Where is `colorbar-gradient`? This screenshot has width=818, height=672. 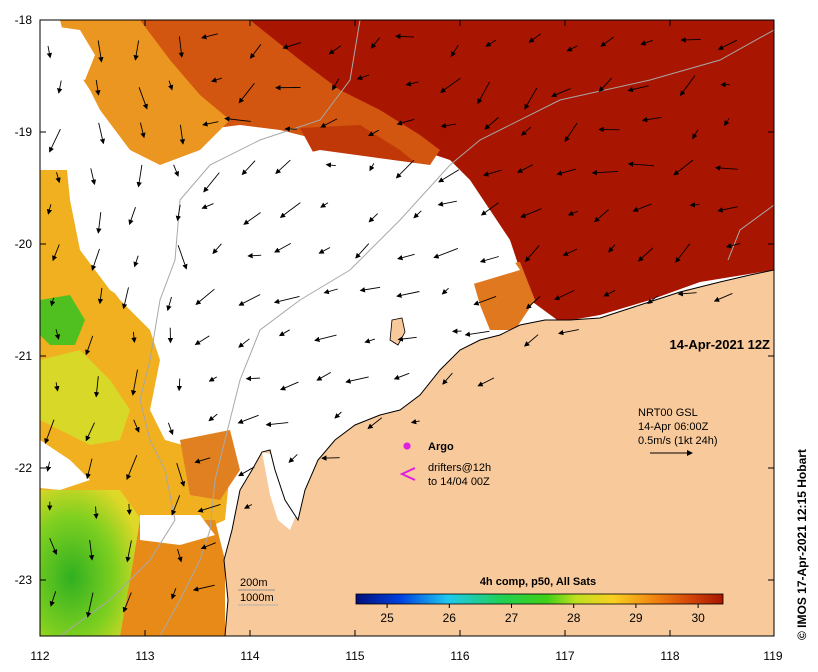 colorbar-gradient is located at coordinates (539, 599).